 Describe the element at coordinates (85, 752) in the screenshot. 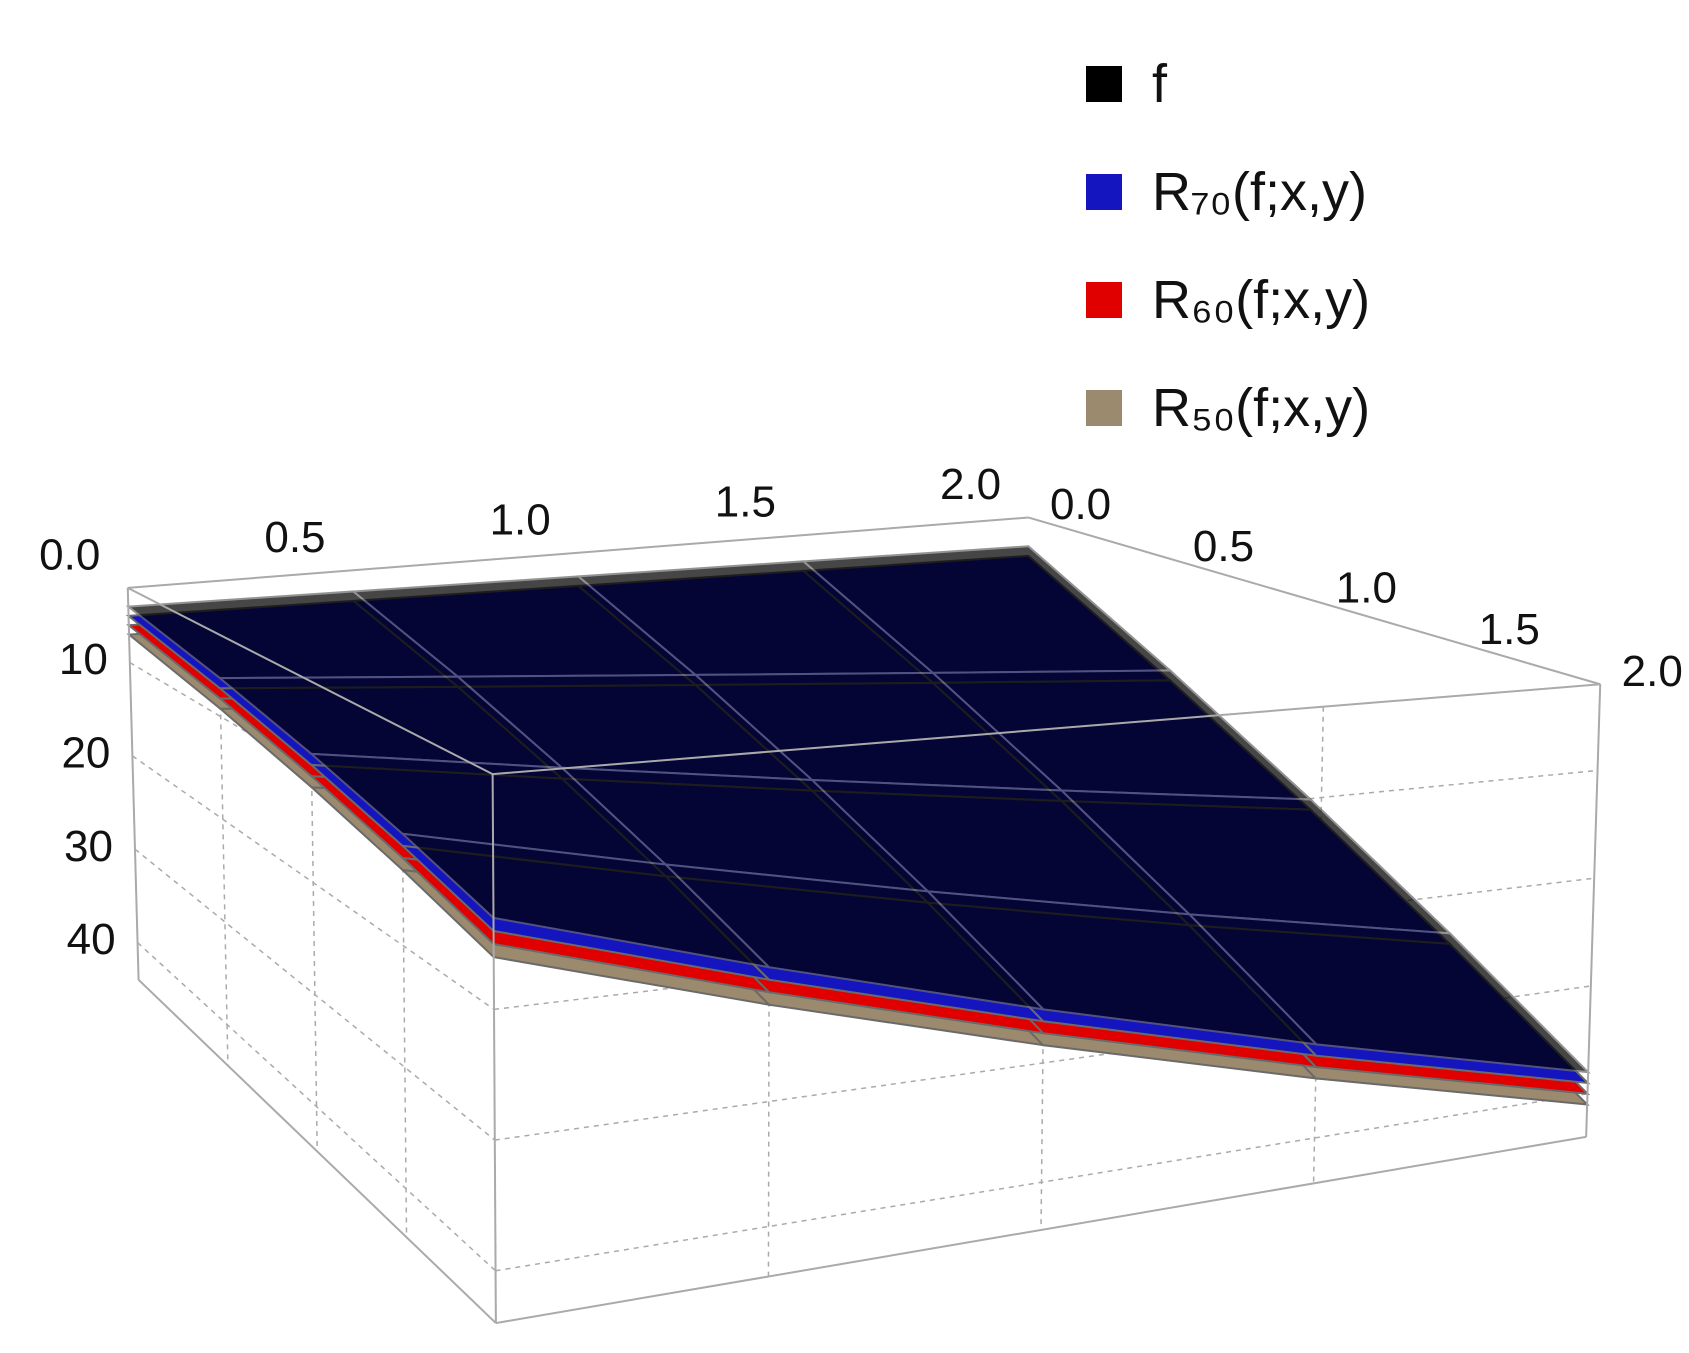

I see `z-tick-label: 20` at that location.